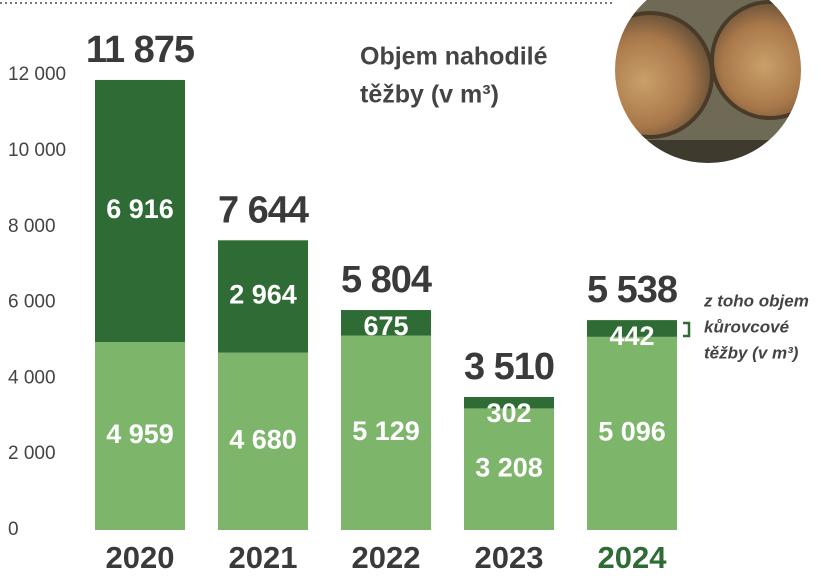 The height and width of the screenshot is (586, 822). What do you see at coordinates (633, 557) in the screenshot?
I see `x-tick-label: 2024` at bounding box center [633, 557].